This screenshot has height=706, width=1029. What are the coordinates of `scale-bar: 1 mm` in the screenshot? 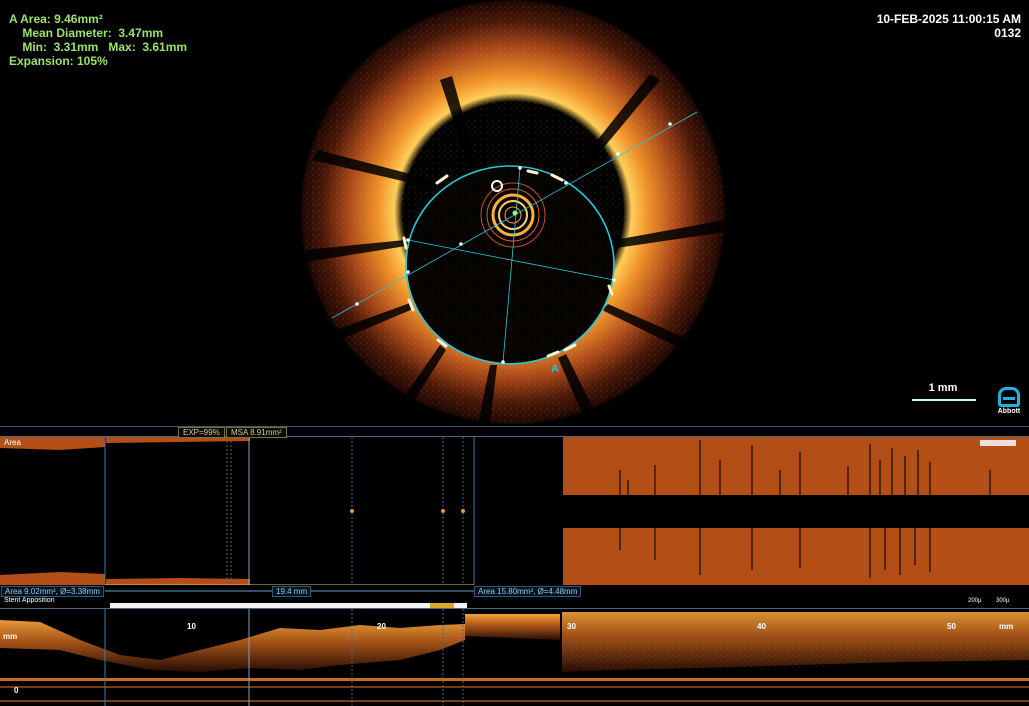 It's located at (944, 391).